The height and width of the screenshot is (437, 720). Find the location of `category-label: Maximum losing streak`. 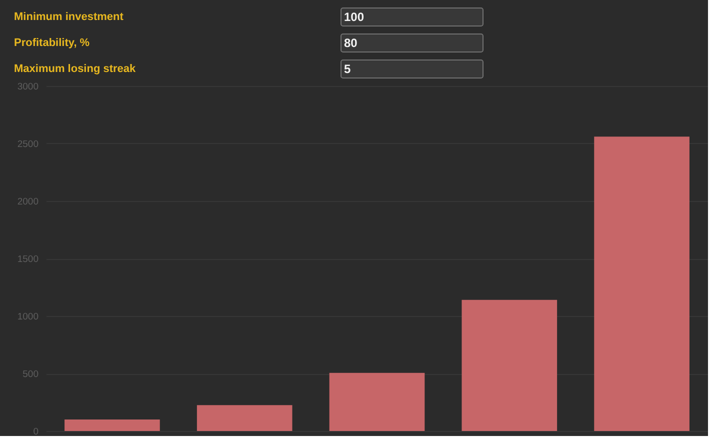

category-label: Maximum losing streak is located at coordinates (75, 68).